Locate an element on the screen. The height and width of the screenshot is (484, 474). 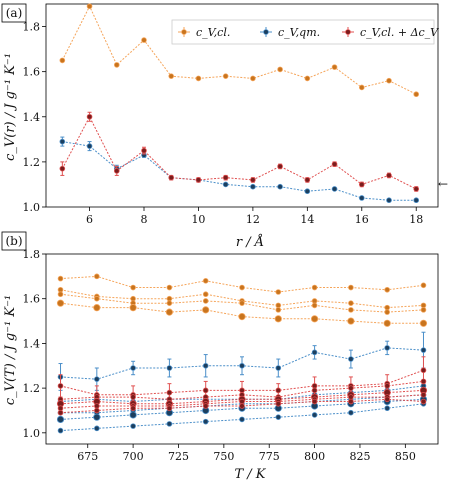
x-tick-label: 18 is located at coordinates (416, 219).